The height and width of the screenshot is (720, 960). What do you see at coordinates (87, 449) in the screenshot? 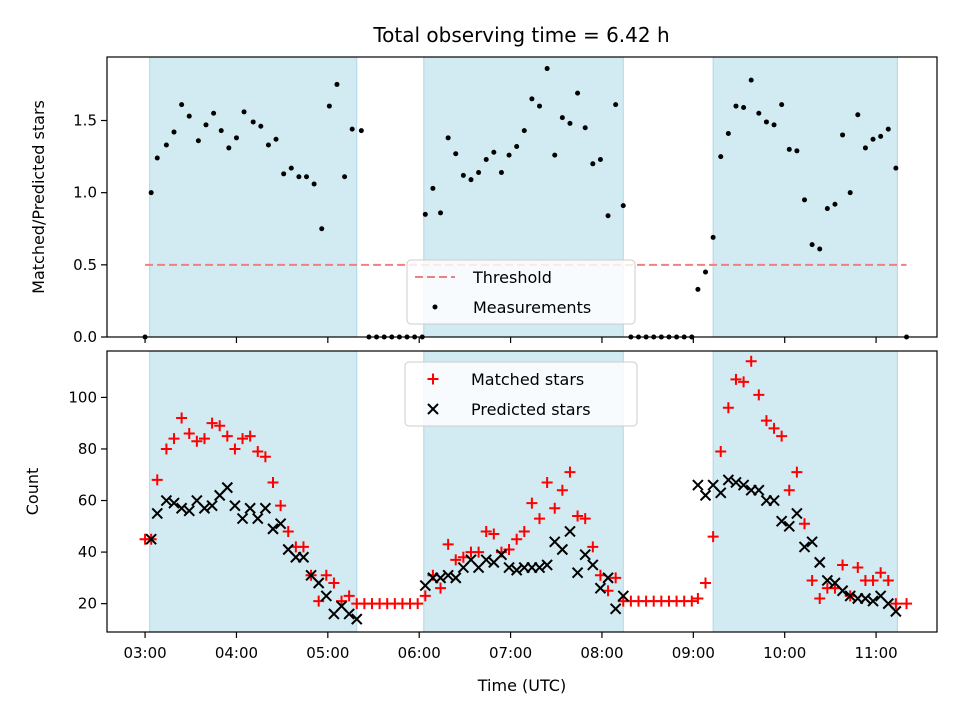
I see `y-tick-label: 80` at bounding box center [87, 449].